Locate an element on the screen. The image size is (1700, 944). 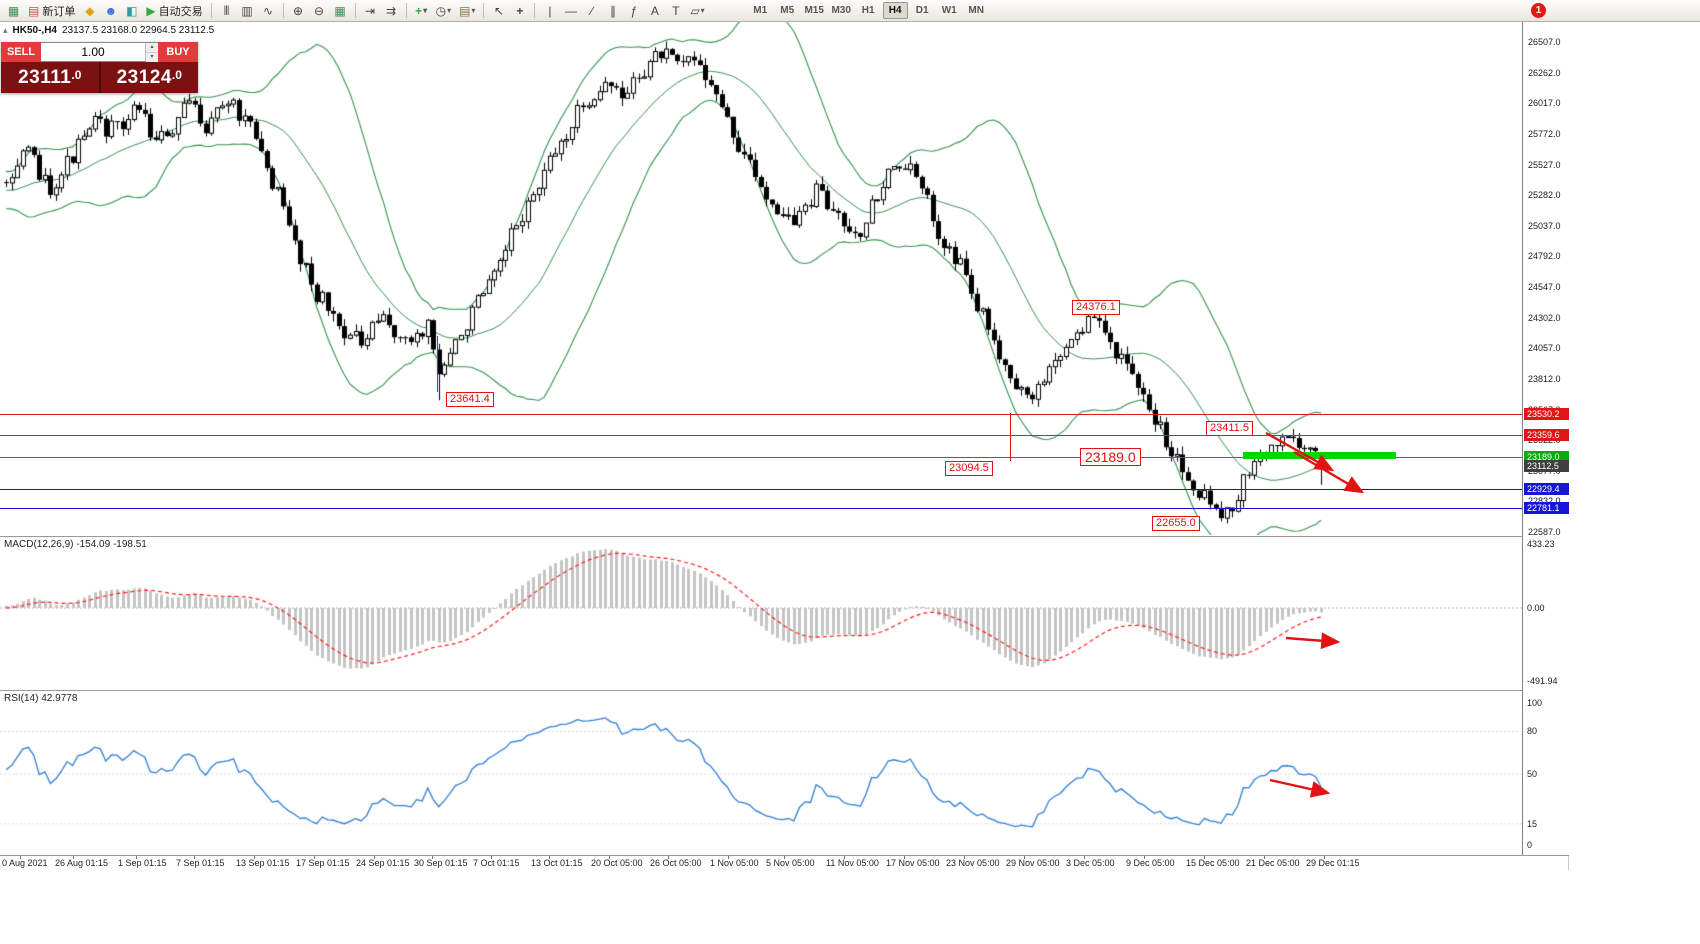
time-axis-label: 26 Oct 05:00 is located at coordinates (676, 863).